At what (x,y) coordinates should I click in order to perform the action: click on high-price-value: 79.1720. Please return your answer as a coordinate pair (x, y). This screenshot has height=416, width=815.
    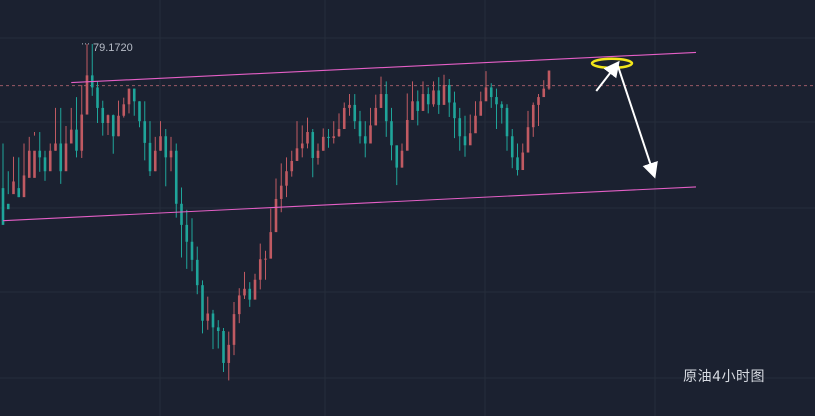
    Looking at the image, I should click on (113, 48).